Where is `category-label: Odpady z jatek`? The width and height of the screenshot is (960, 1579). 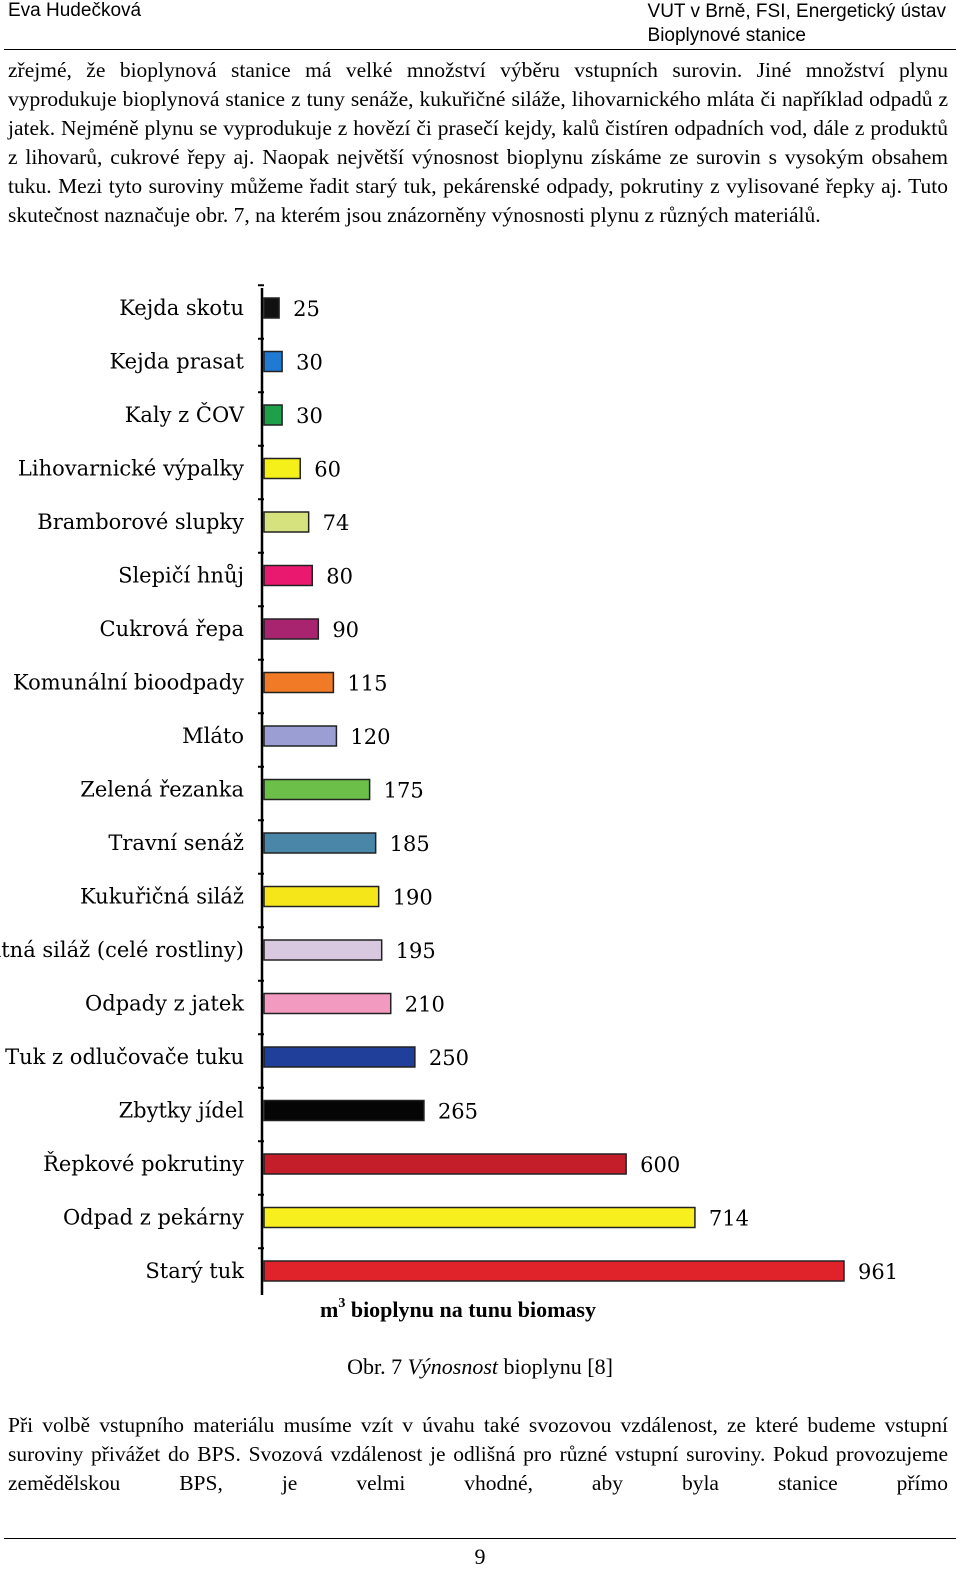
category-label: Odpady z jatek is located at coordinates (164, 1004).